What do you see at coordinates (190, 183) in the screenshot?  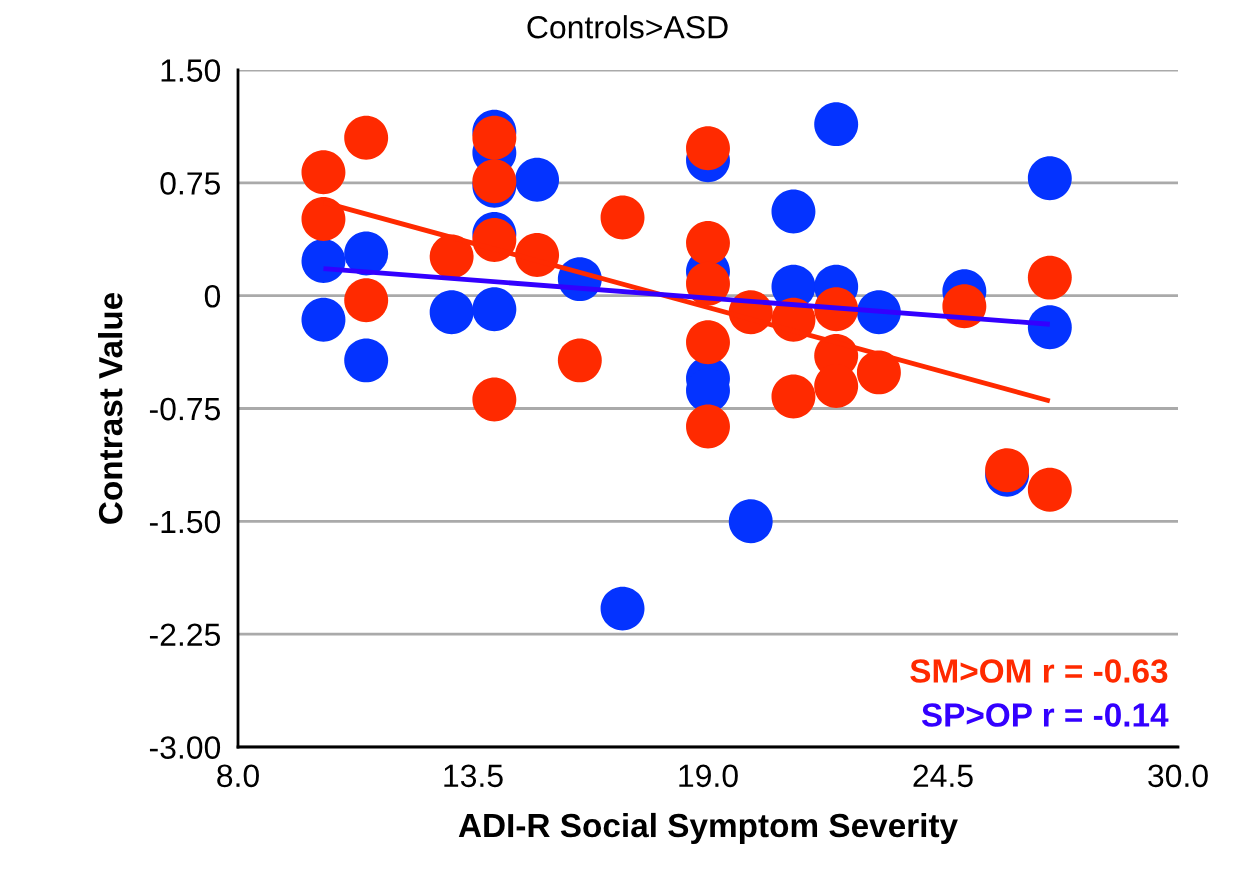 I see `y-tick-label: 0.75` at bounding box center [190, 183].